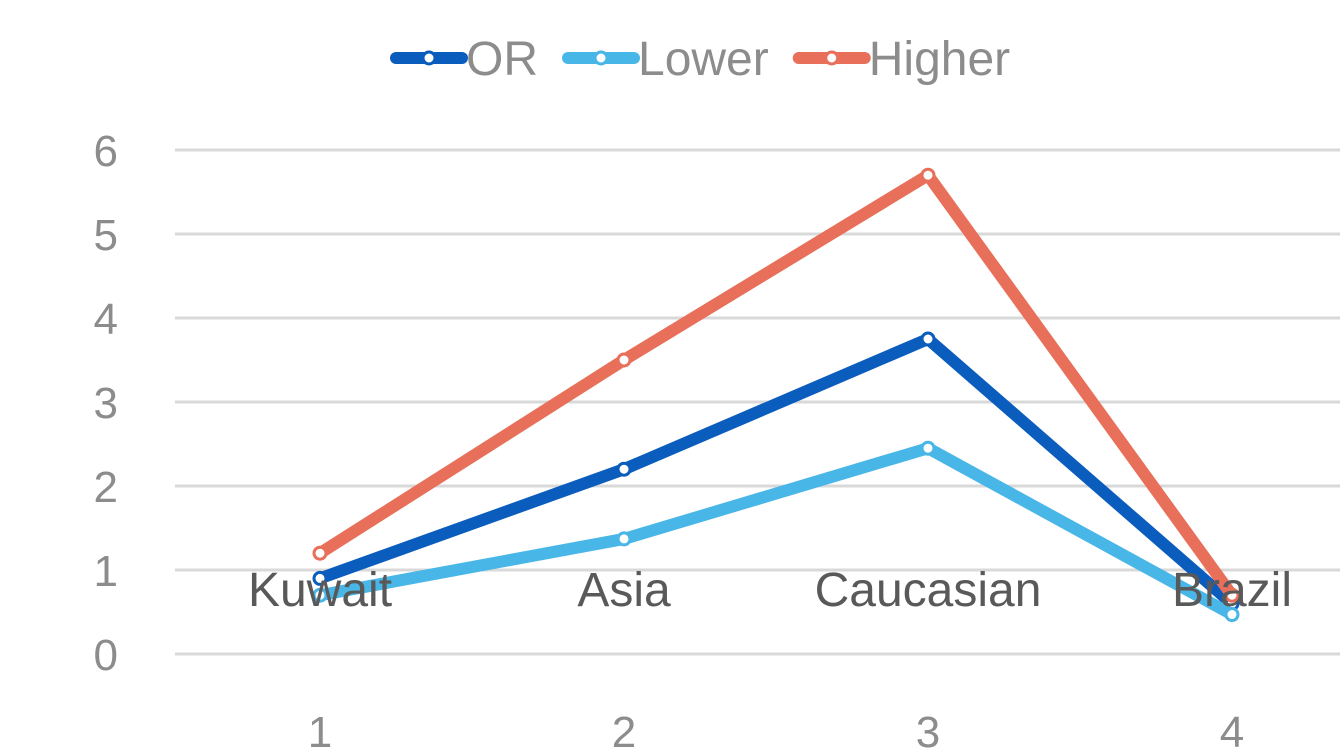 Image resolution: width=1340 pixels, height=753 pixels. I want to click on legend-label: OR, so click(502, 59).